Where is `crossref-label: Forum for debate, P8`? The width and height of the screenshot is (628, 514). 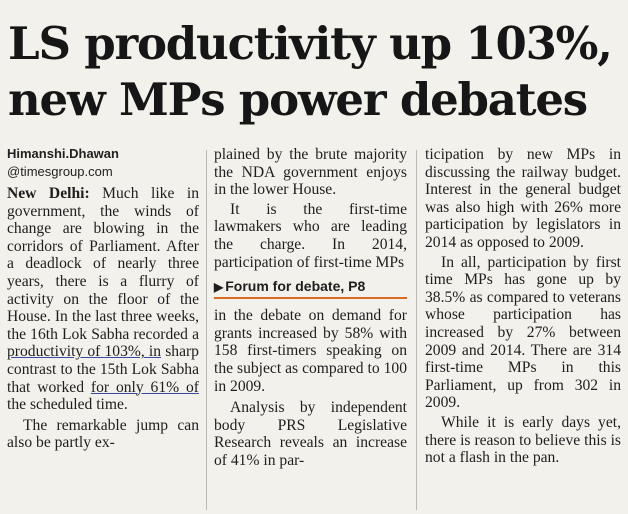
crossref-label: Forum for debate, P8 is located at coordinates (295, 286).